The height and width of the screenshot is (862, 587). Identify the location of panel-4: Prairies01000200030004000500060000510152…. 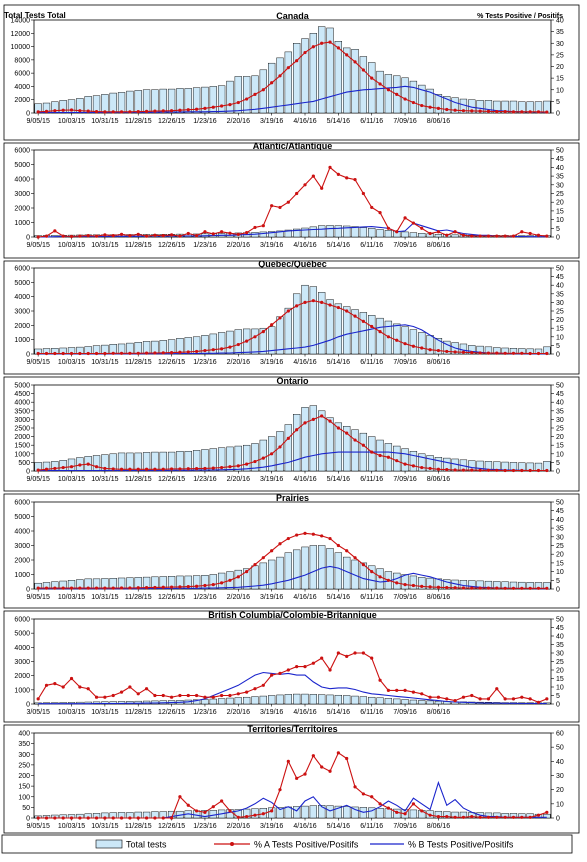
(291, 551).